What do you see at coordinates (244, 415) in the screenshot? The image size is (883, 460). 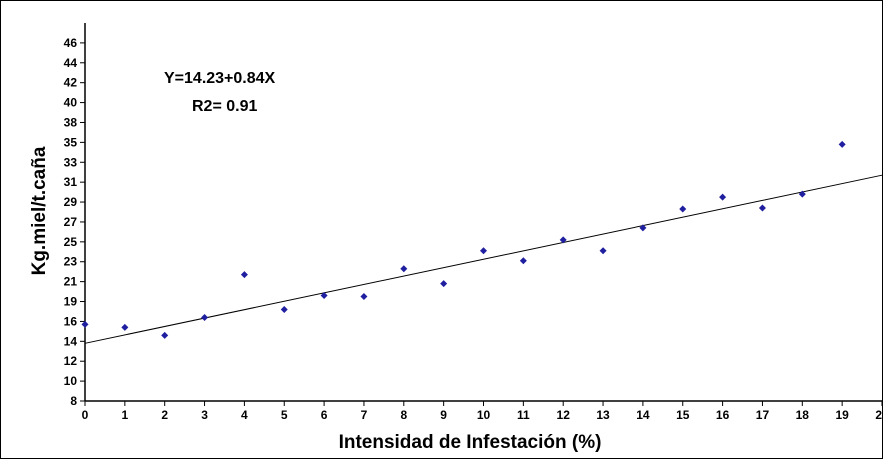 I see `x-tick-label: 4` at bounding box center [244, 415].